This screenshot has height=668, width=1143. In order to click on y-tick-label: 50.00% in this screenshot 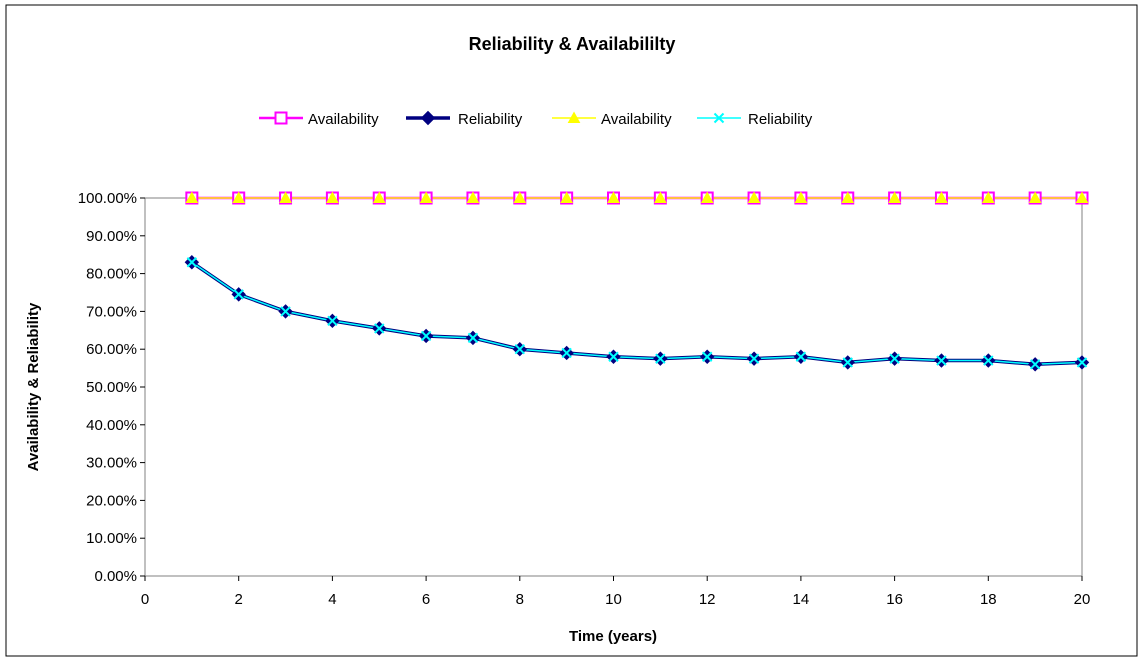, I will do `click(111, 387)`.